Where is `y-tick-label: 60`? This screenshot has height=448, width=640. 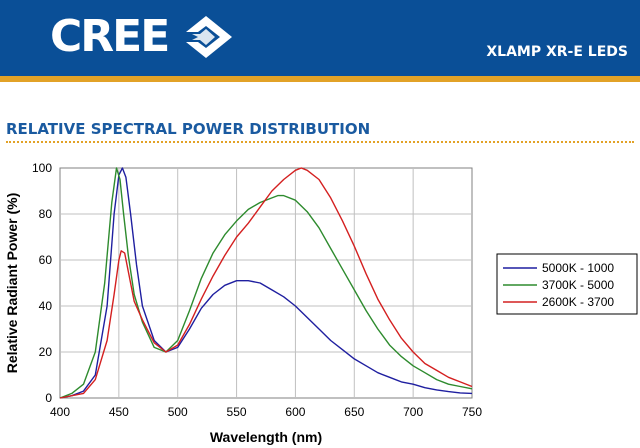
y-tick-label: 60 is located at coordinates (46, 260).